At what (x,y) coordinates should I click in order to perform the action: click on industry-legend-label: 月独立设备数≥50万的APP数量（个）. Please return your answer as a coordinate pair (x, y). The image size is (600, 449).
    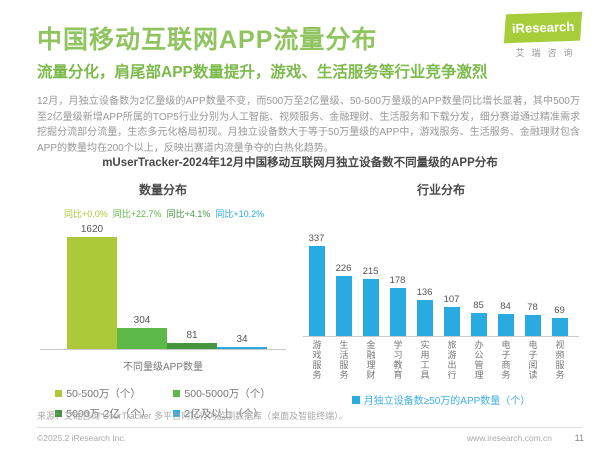
    Looking at the image, I should click on (447, 401).